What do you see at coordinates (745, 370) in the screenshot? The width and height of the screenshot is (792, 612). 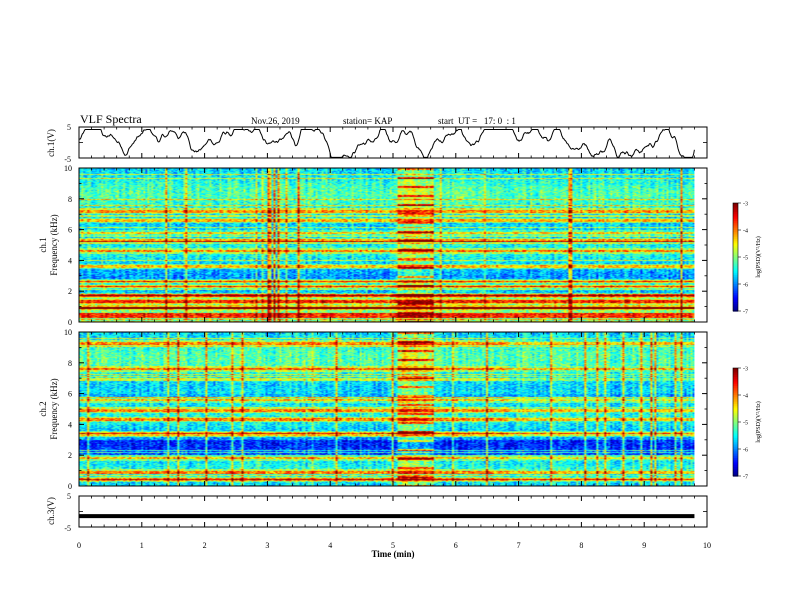 I see `colorbar-tick-label: -3` at bounding box center [745, 370].